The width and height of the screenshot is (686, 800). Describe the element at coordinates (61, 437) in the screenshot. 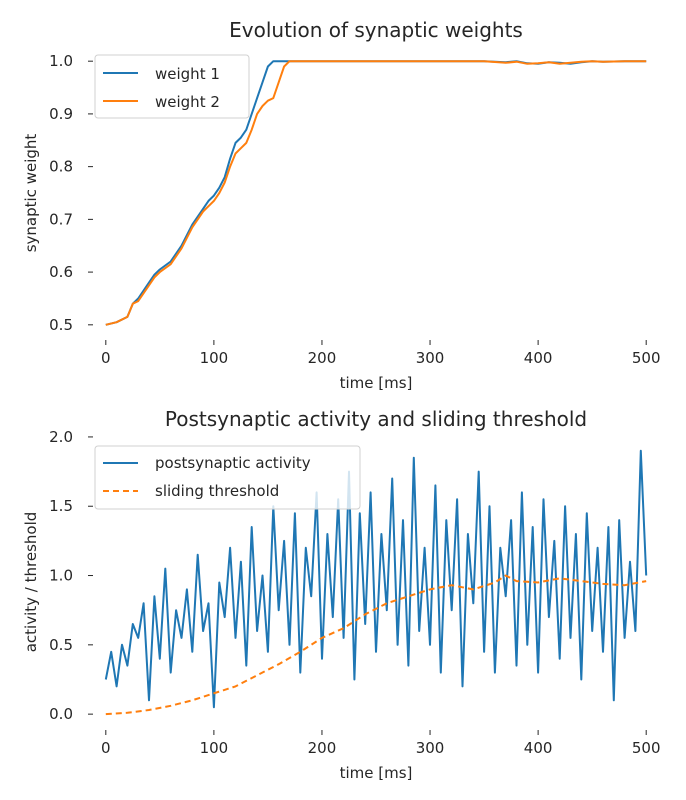

I see `y-tick-label: 2.0` at that location.